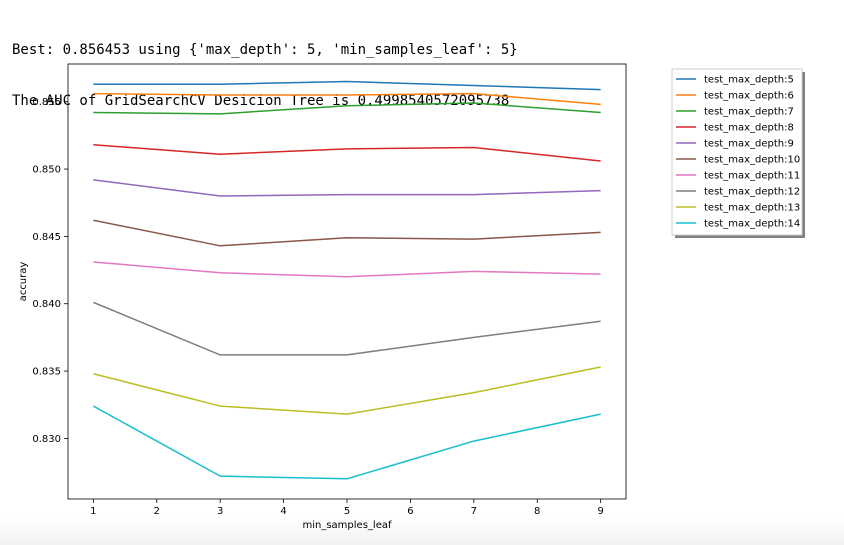 The height and width of the screenshot is (545, 844). I want to click on x-tick-label: 9, so click(600, 511).